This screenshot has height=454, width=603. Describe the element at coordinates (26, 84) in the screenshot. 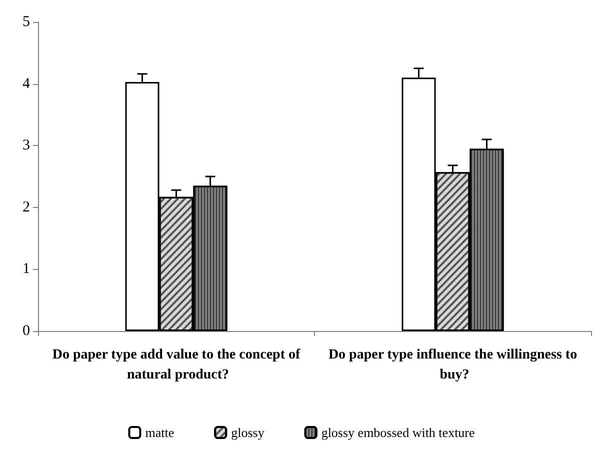

I see `y-tick-label: 4` at that location.